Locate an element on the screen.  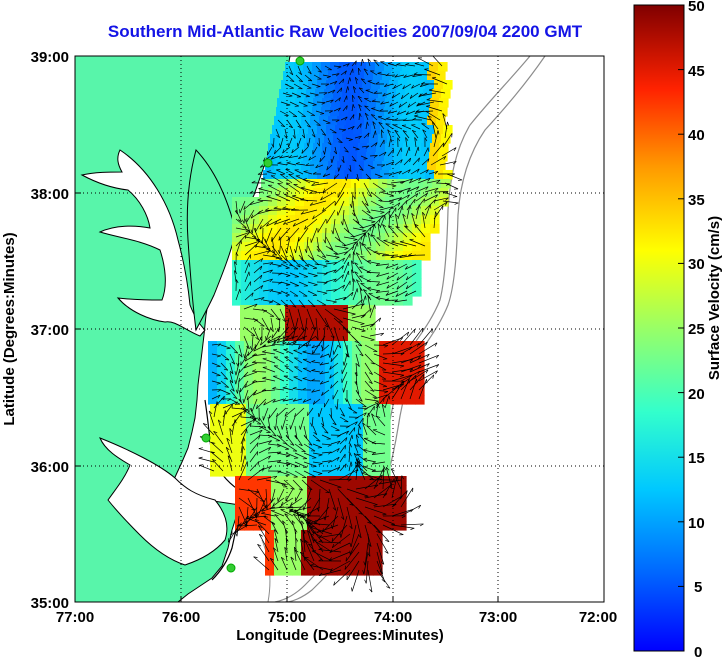
colorbar-tick-label: 50 is located at coordinates (696, 7).